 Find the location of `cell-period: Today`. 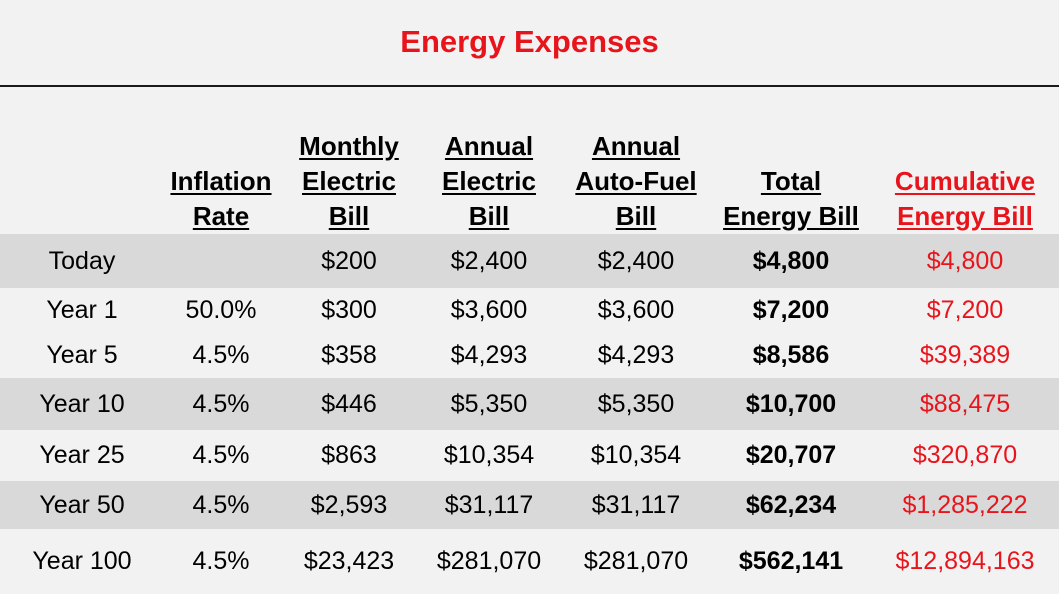

cell-period: Today is located at coordinates (82, 260).